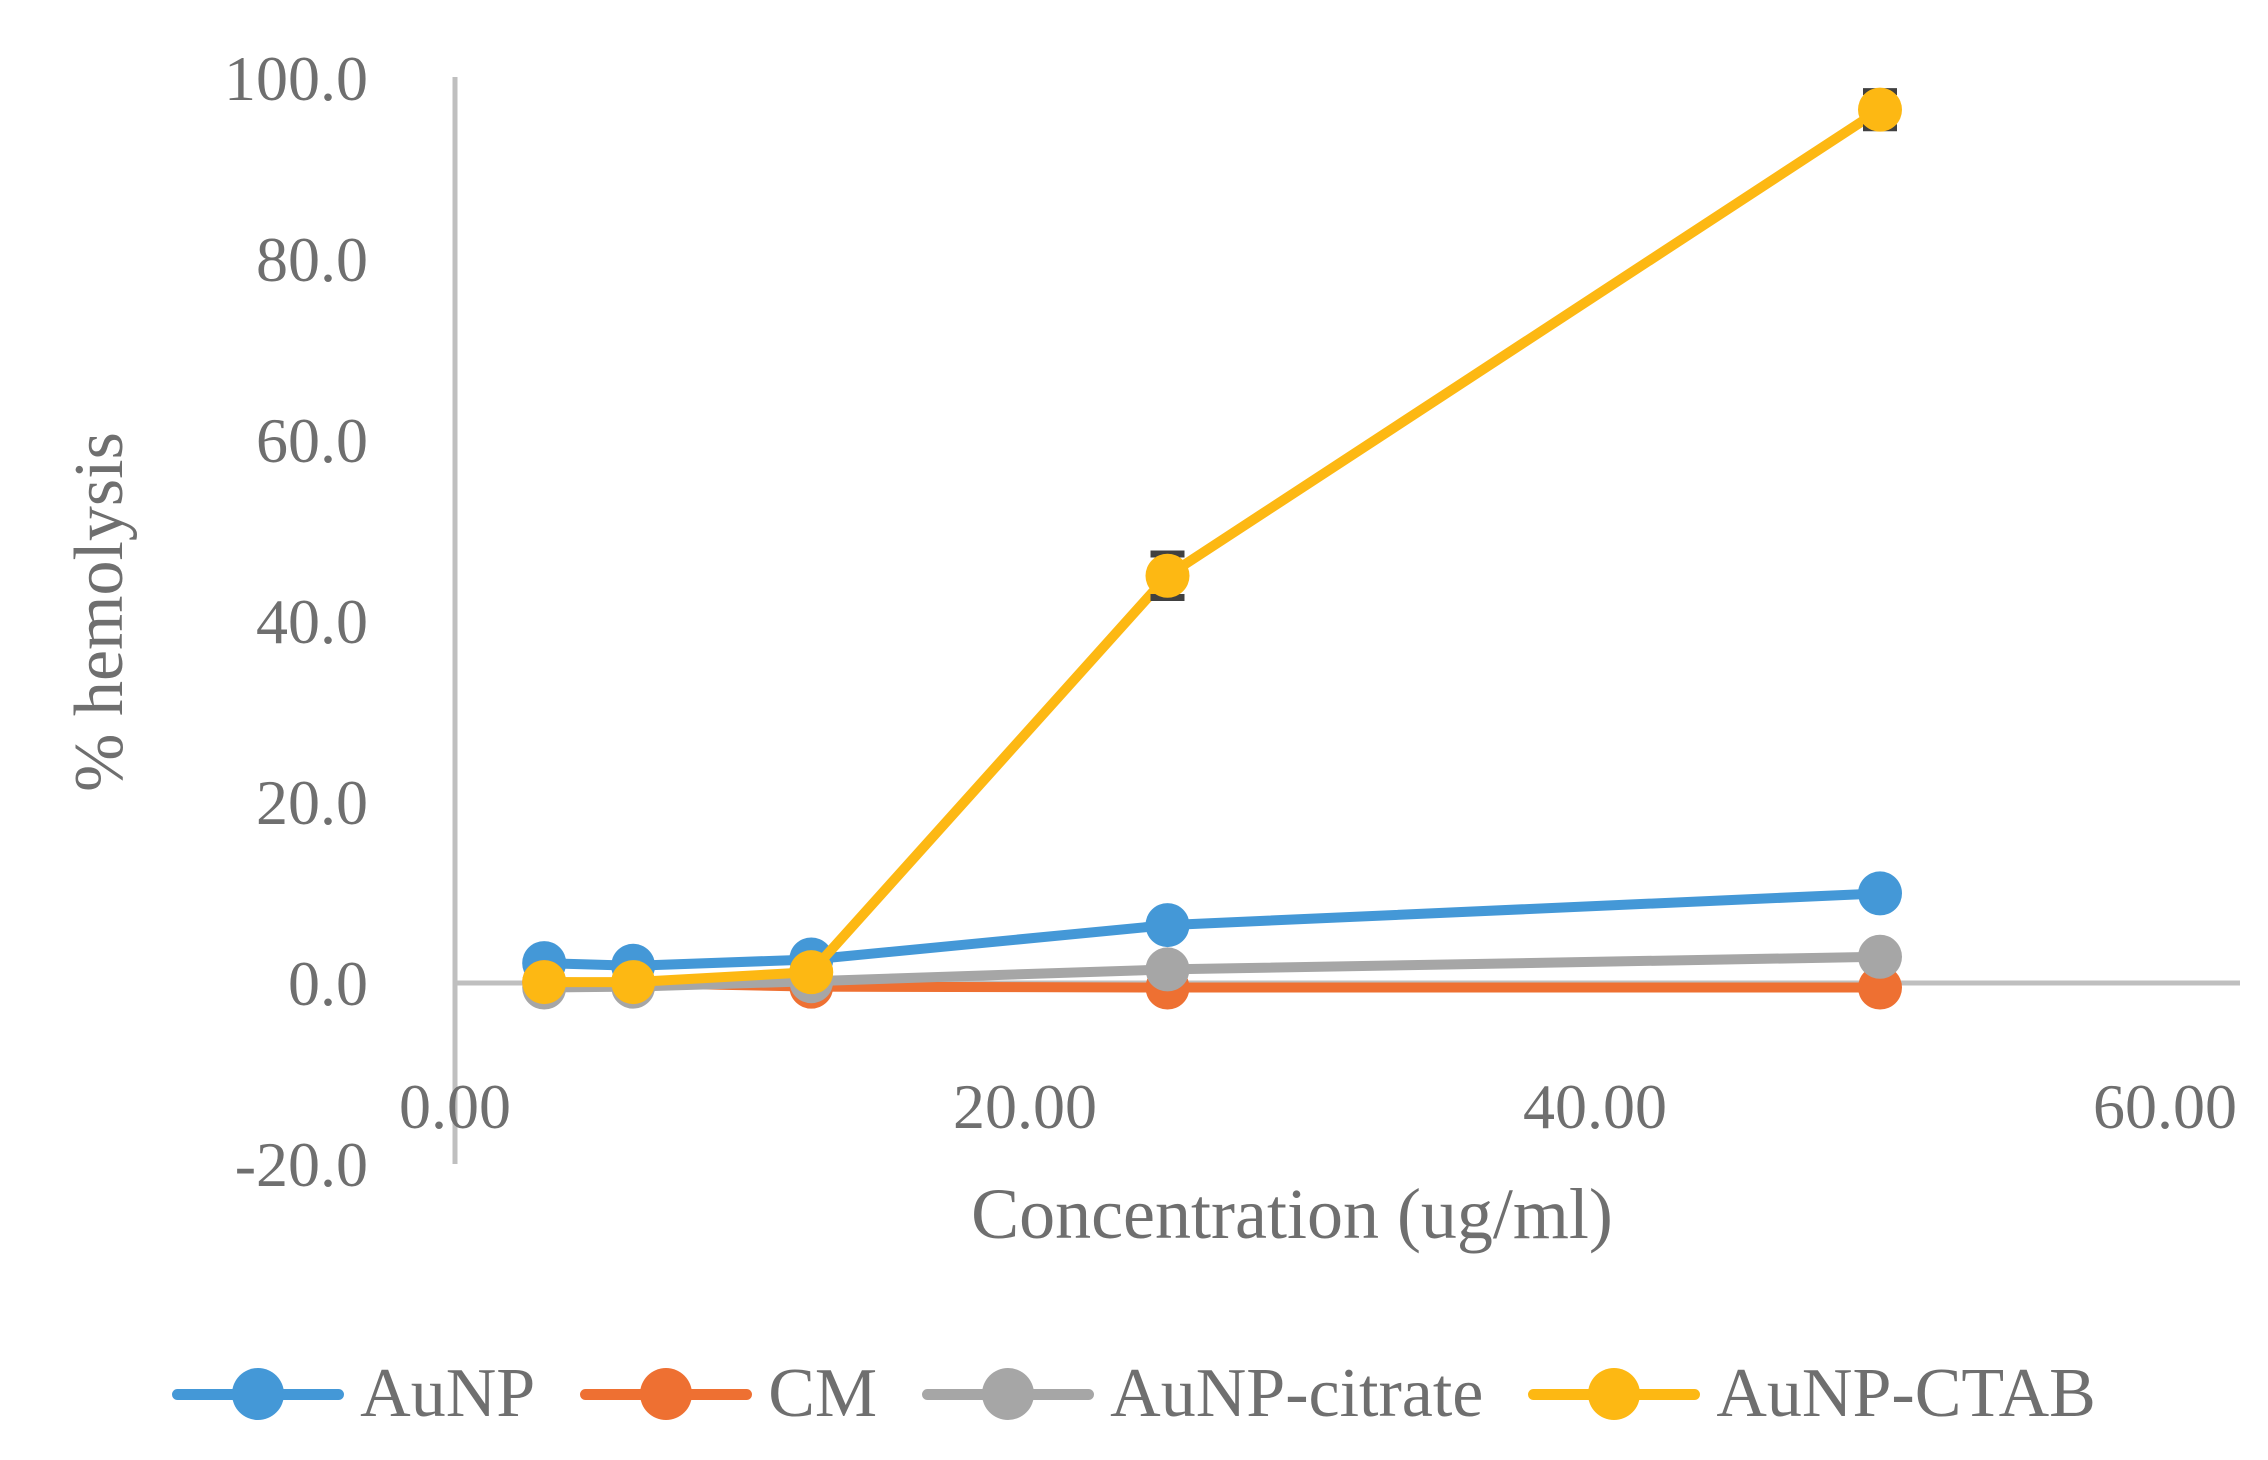 This screenshot has height=1460, width=2268. Describe the element at coordinates (353, 1394) in the screenshot. I see `legend-item-aunp: AuNP` at that location.